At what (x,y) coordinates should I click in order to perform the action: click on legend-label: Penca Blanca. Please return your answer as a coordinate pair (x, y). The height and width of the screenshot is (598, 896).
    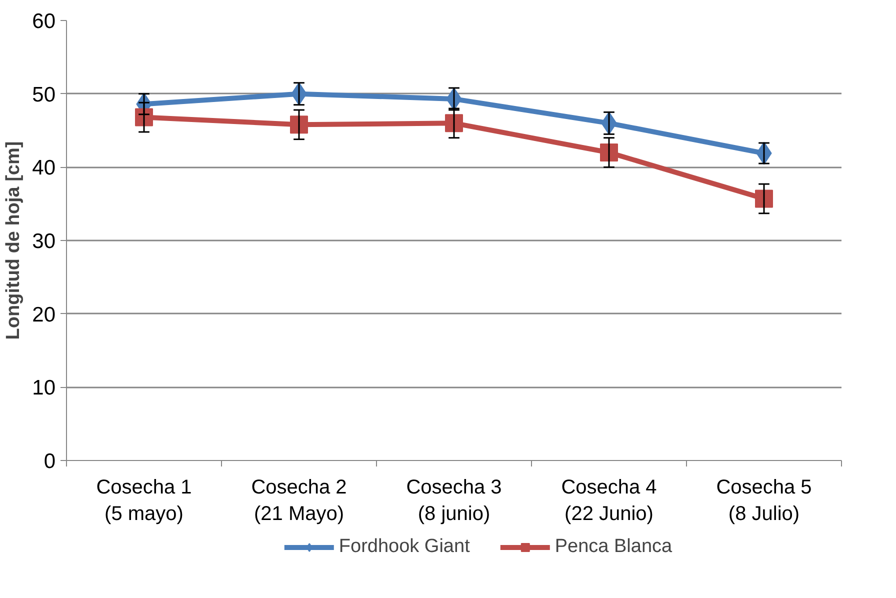
    Looking at the image, I should click on (613, 547).